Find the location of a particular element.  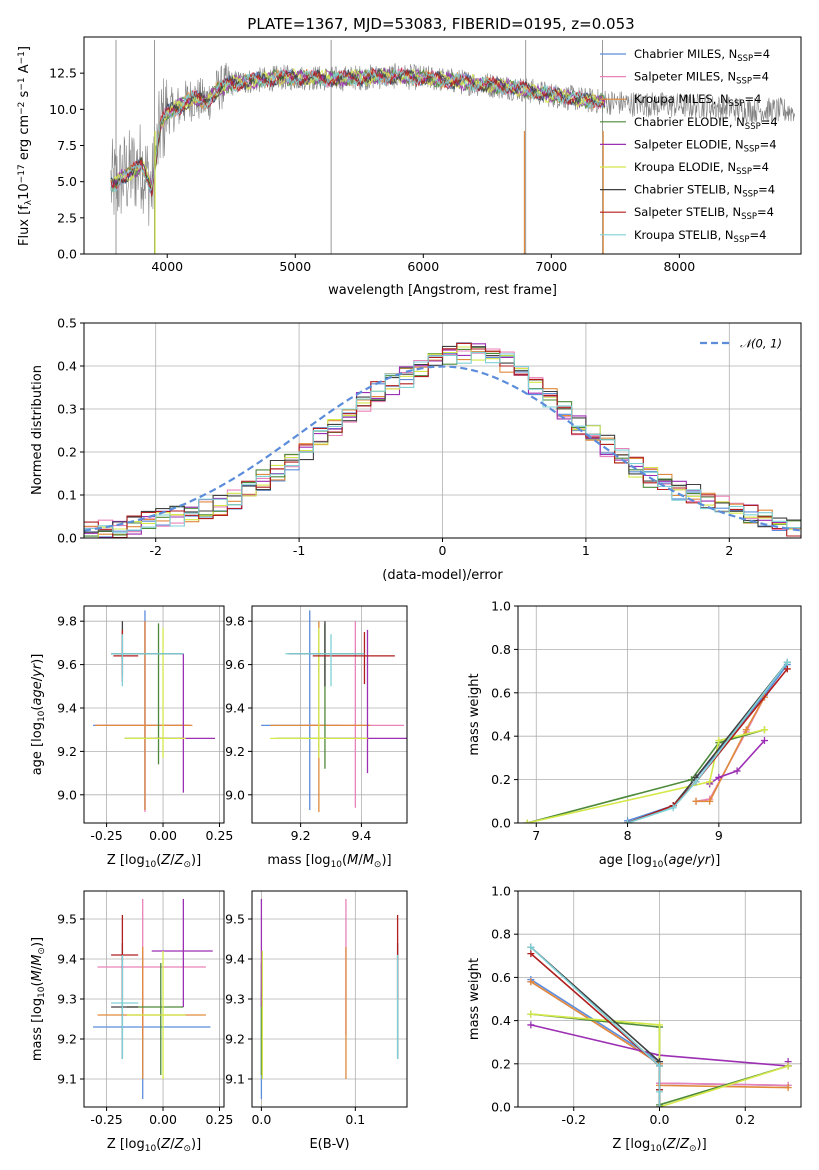

y-tick-label: 9.3 is located at coordinates (67, 999).